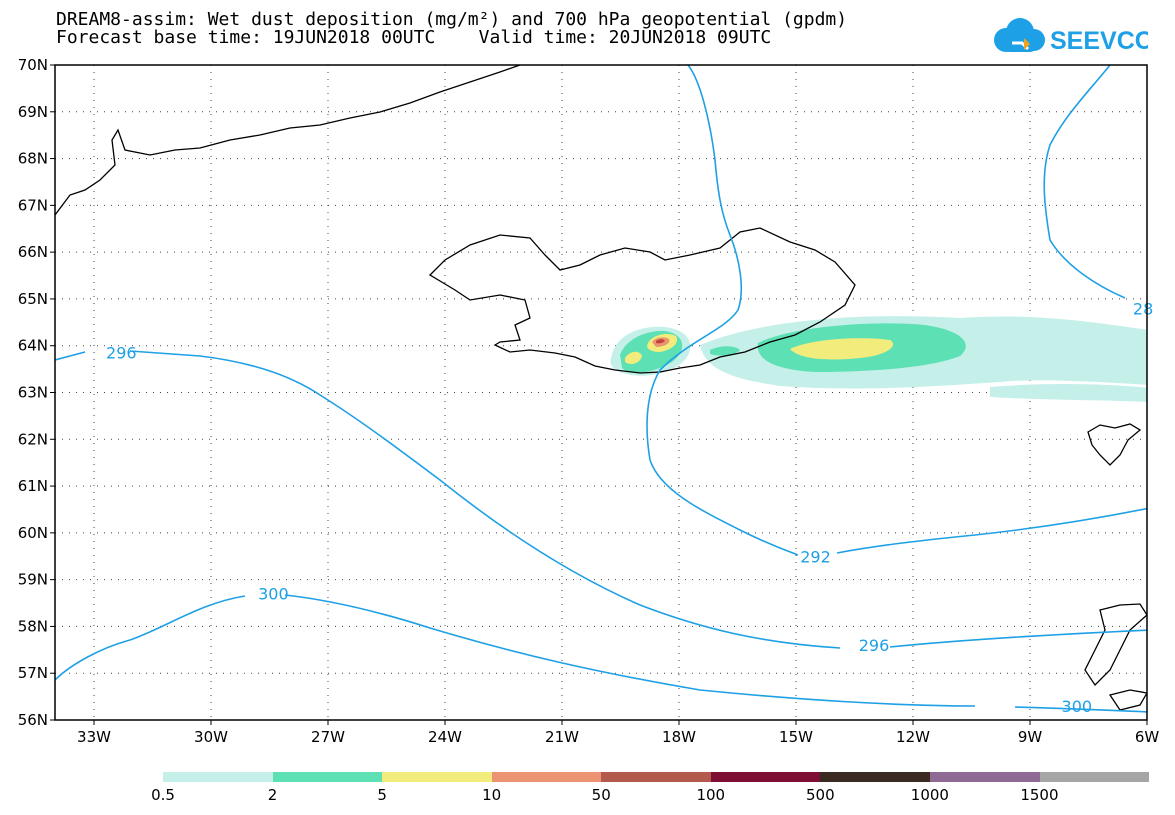 This screenshot has width=1175, height=815. Describe the element at coordinates (796, 737) in the screenshot. I see `lon-tick-label: 15W` at that location.